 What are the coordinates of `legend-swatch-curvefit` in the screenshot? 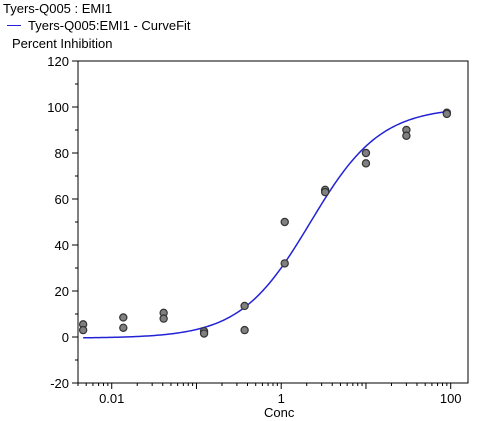 It's located at (14, 25).